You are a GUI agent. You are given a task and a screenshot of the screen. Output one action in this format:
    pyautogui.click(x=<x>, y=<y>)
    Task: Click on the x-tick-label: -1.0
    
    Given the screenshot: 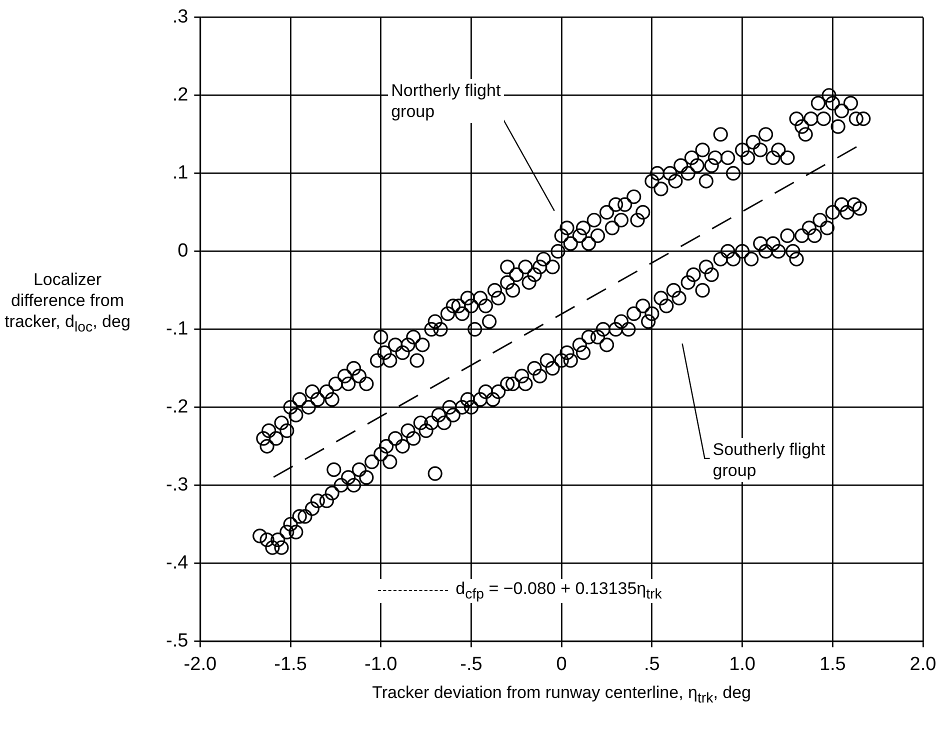 What is the action you would take?
    pyautogui.click(x=381, y=664)
    